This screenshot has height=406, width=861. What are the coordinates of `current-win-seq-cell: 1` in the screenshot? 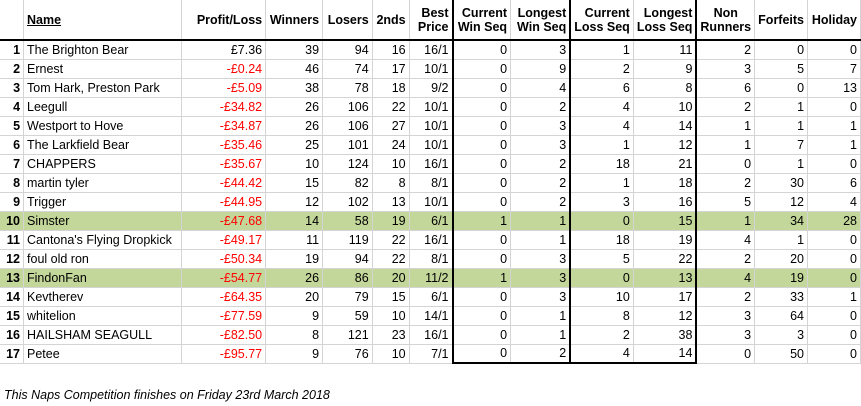 It's located at (481, 221).